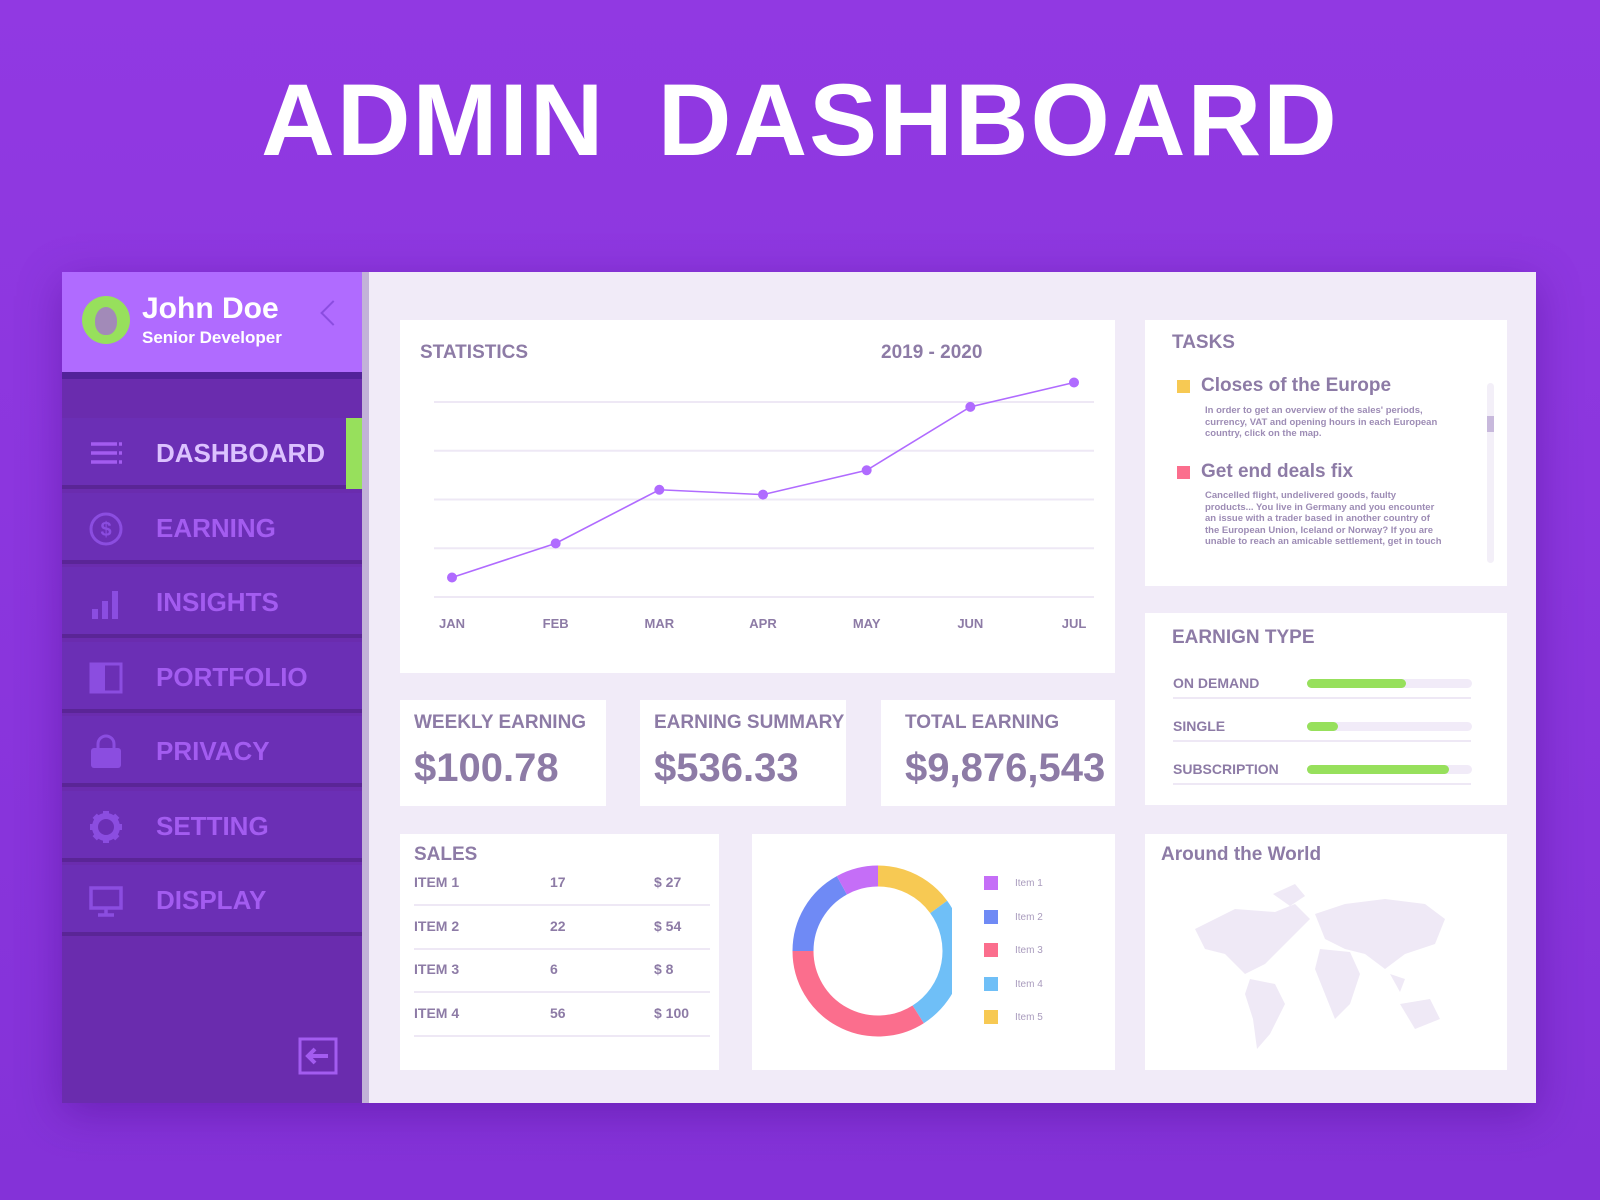  I want to click on sales-row: ITEM 3 6 $ 8, so click(562, 972).